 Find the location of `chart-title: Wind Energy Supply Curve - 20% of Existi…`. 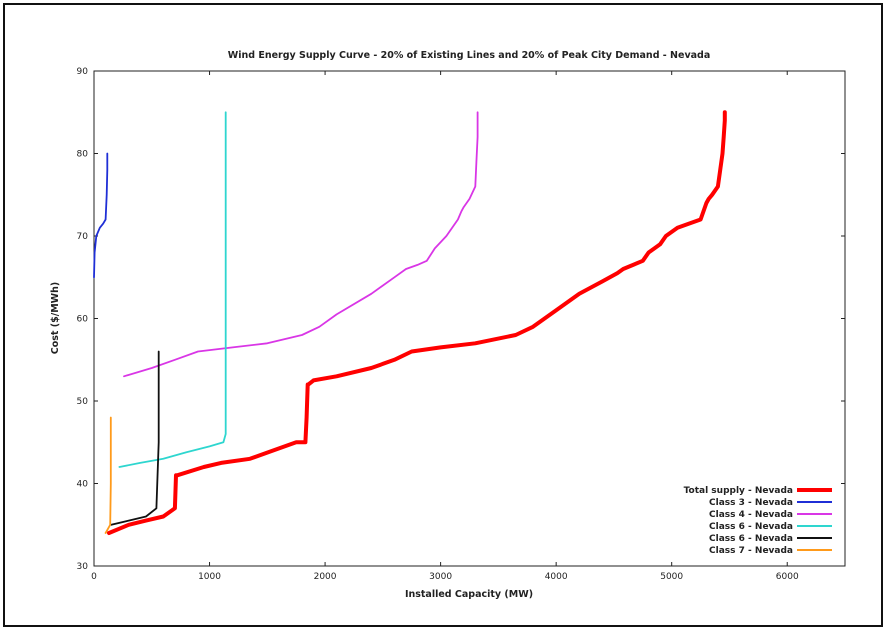

chart-title: Wind Energy Supply Curve - 20% of Existi… is located at coordinates (469, 55).